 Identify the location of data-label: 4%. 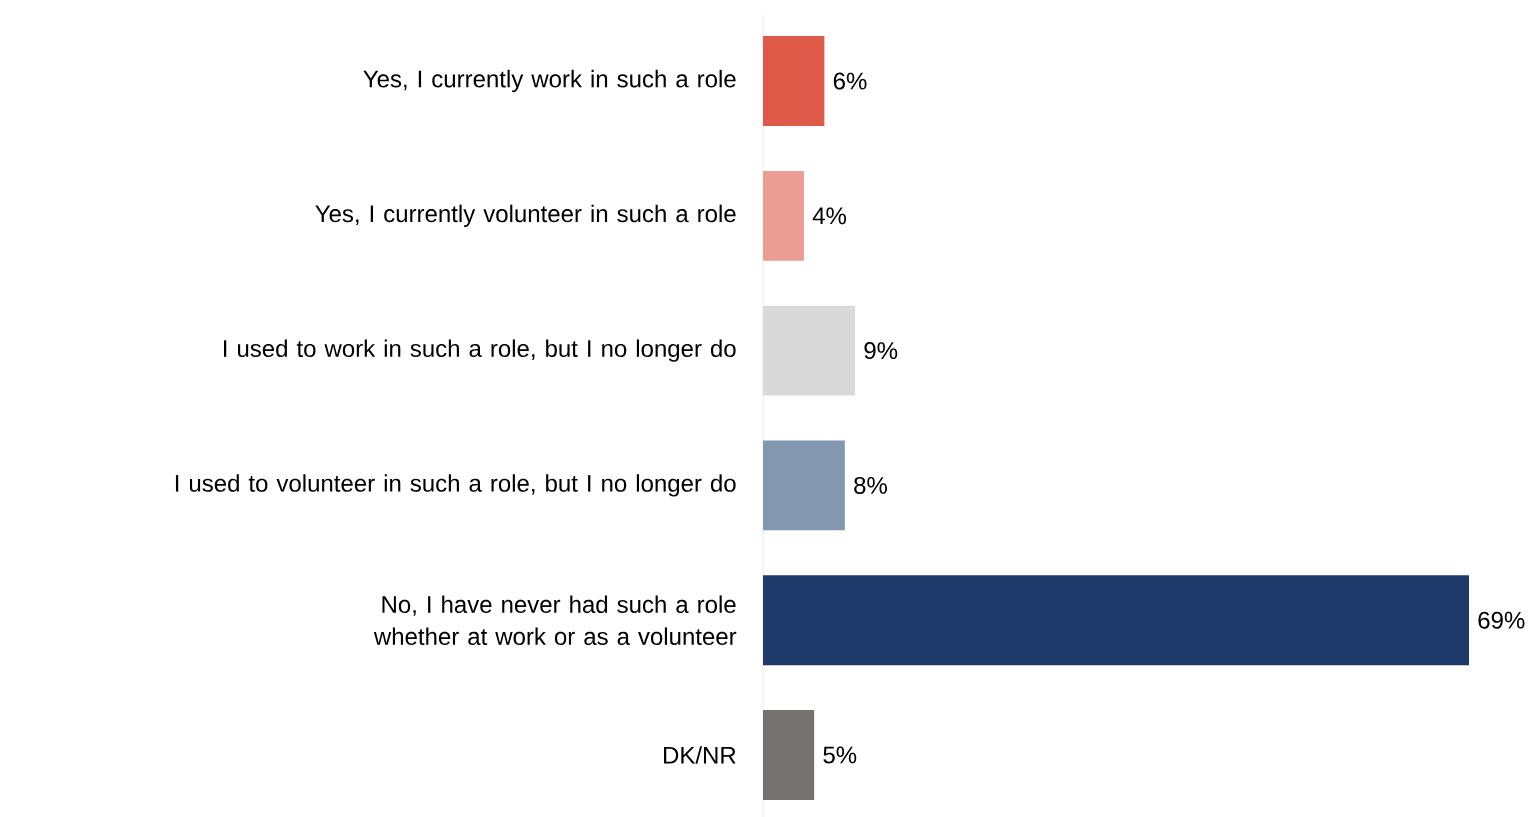
(829, 216).